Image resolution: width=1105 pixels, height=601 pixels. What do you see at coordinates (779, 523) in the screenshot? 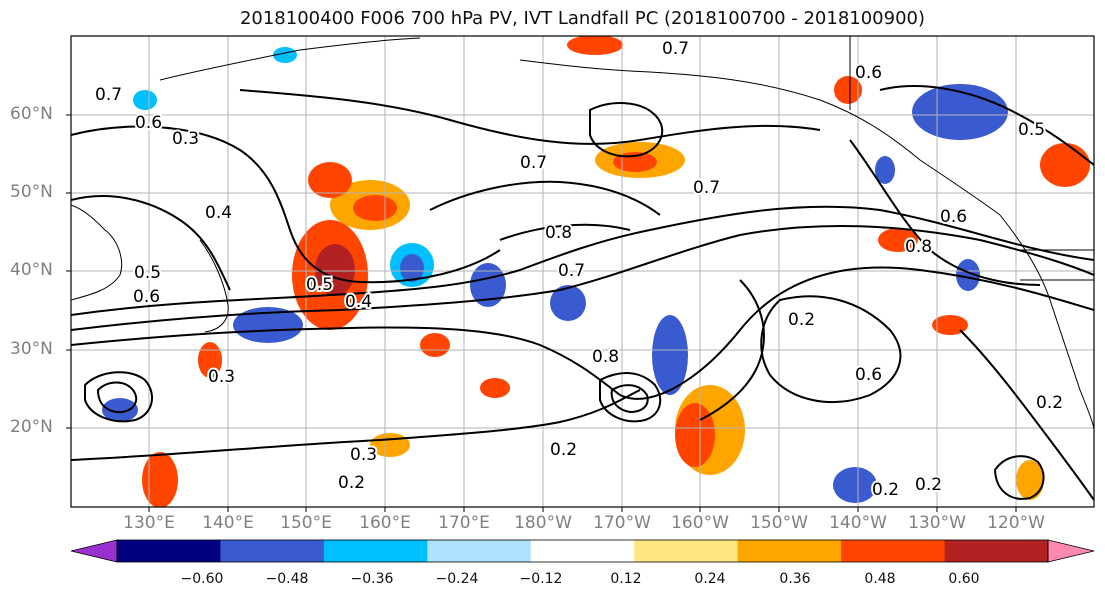
I see `lon-label-150w: 150°W` at bounding box center [779, 523].